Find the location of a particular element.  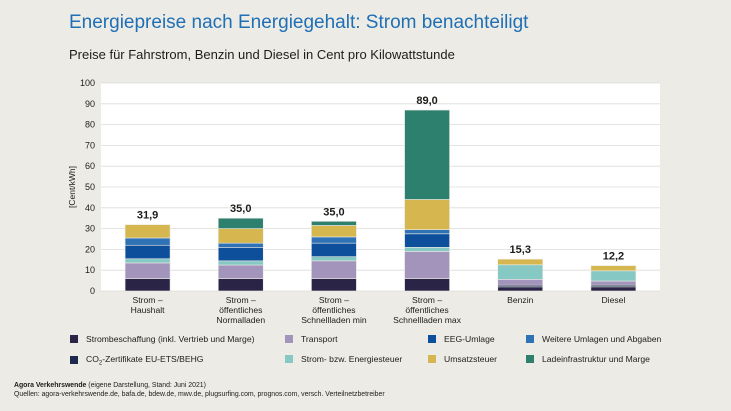

y-tick-label: 40 is located at coordinates (90, 208).